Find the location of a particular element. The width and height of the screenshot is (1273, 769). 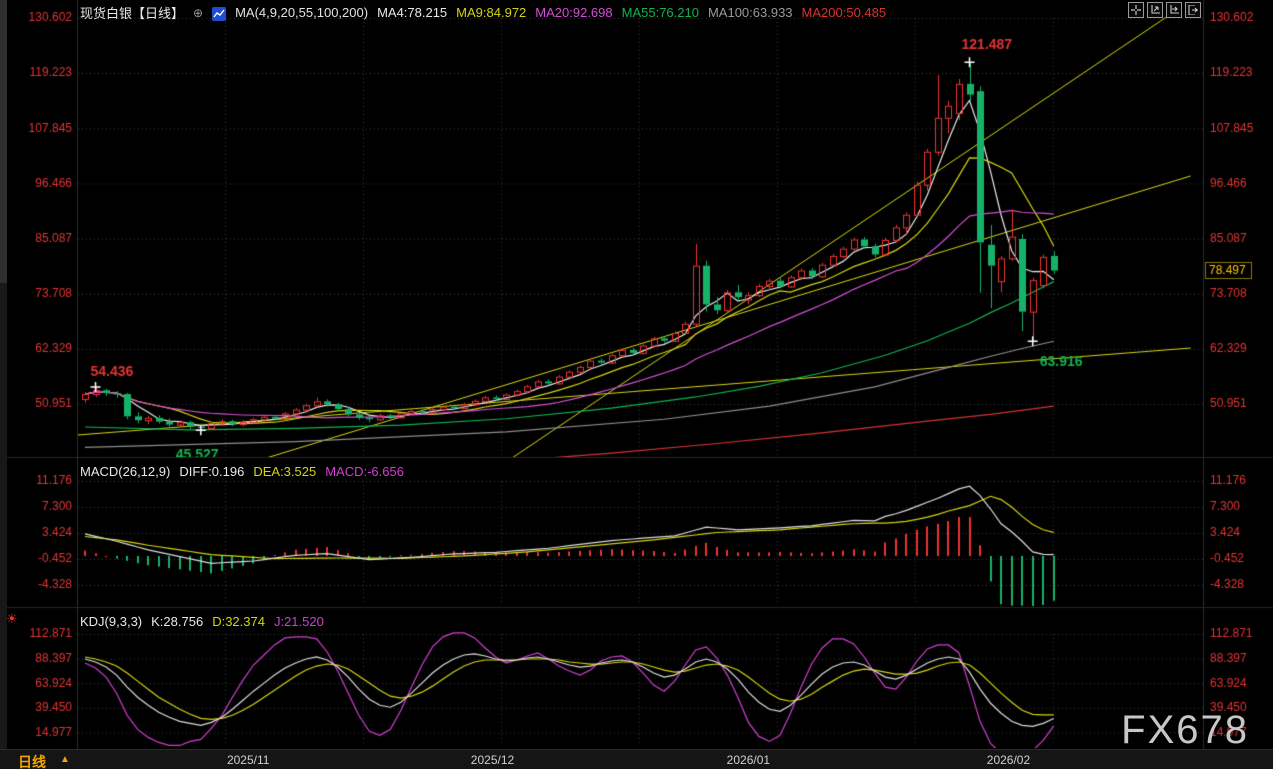

kdj-d-value: D:32.374 is located at coordinates (238, 621).